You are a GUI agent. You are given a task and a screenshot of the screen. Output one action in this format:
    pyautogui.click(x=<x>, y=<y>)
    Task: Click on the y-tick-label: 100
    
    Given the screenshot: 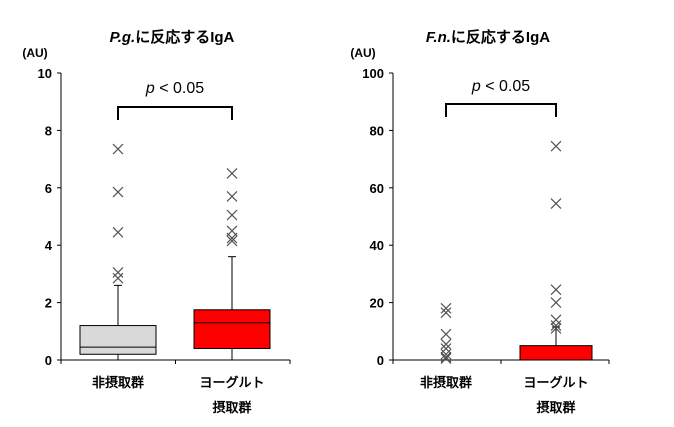 What is the action you would take?
    pyautogui.click(x=373, y=73)
    